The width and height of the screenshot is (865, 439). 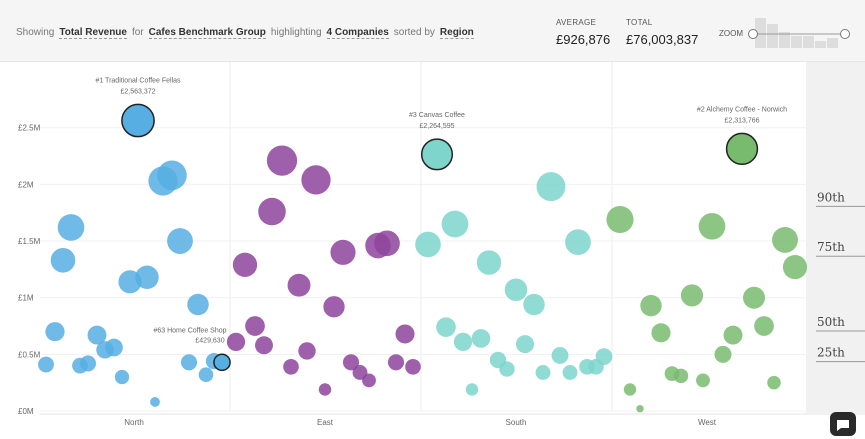 What do you see at coordinates (35, 32) in the screenshot?
I see `summary-text: Showing` at bounding box center [35, 32].